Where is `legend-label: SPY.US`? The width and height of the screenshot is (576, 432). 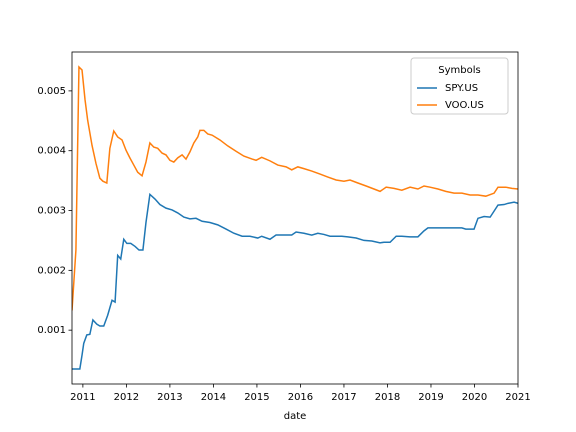 legend-label: SPY.US is located at coordinates (461, 88).